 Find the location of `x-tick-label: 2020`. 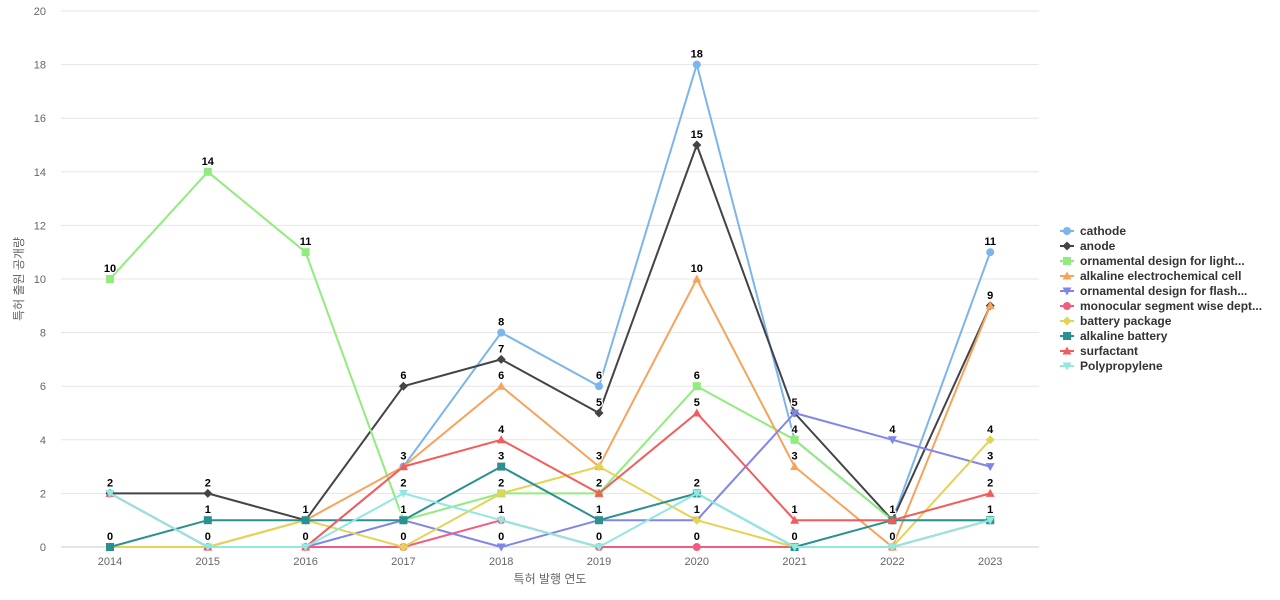

x-tick-label: 2020 is located at coordinates (697, 562).